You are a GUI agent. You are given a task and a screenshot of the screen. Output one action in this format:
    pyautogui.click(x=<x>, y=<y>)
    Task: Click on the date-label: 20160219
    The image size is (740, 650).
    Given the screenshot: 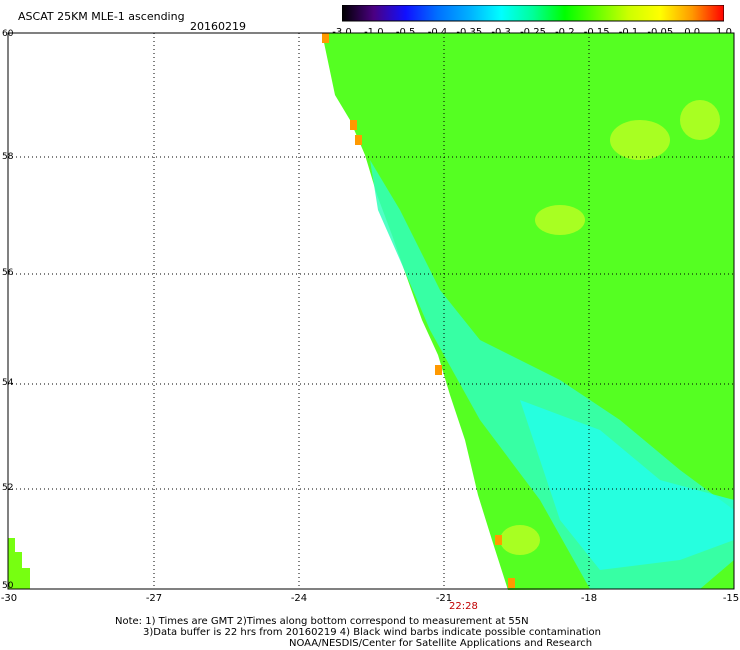 What is the action you would take?
    pyautogui.click(x=218, y=26)
    